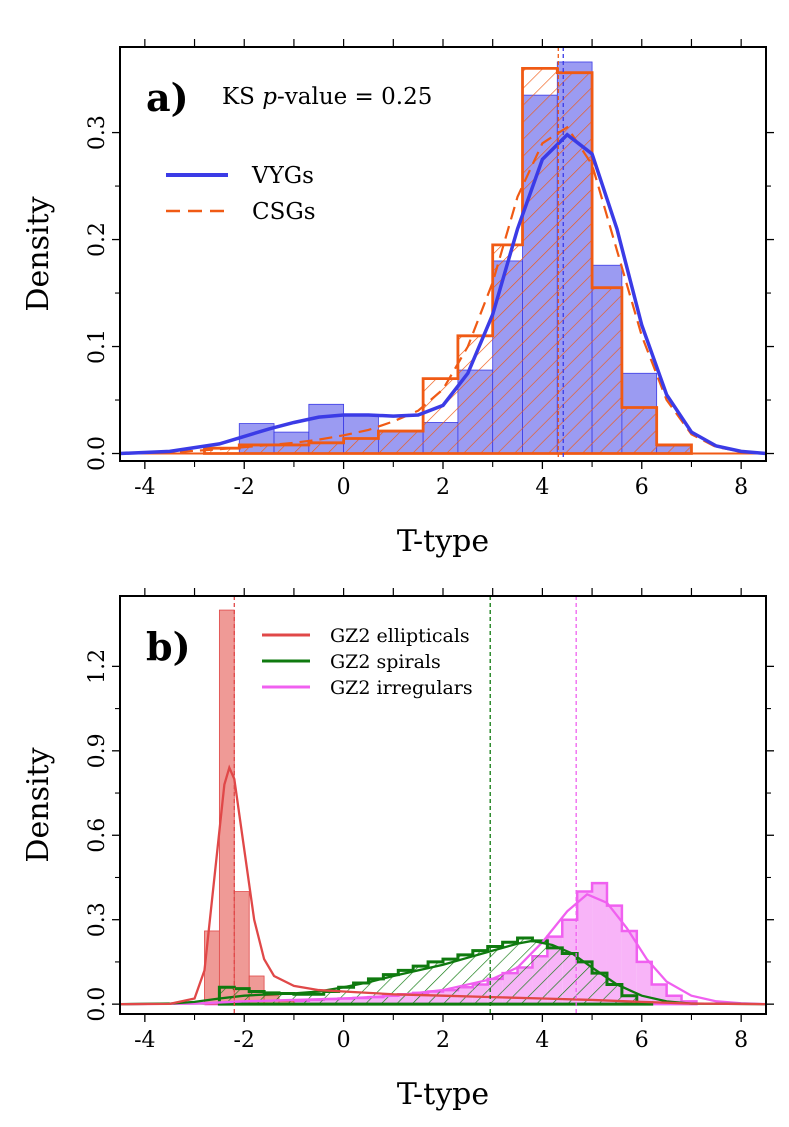  Describe the element at coordinates (284, 212) in the screenshot. I see `legend-csgs-label: CSGs` at that location.